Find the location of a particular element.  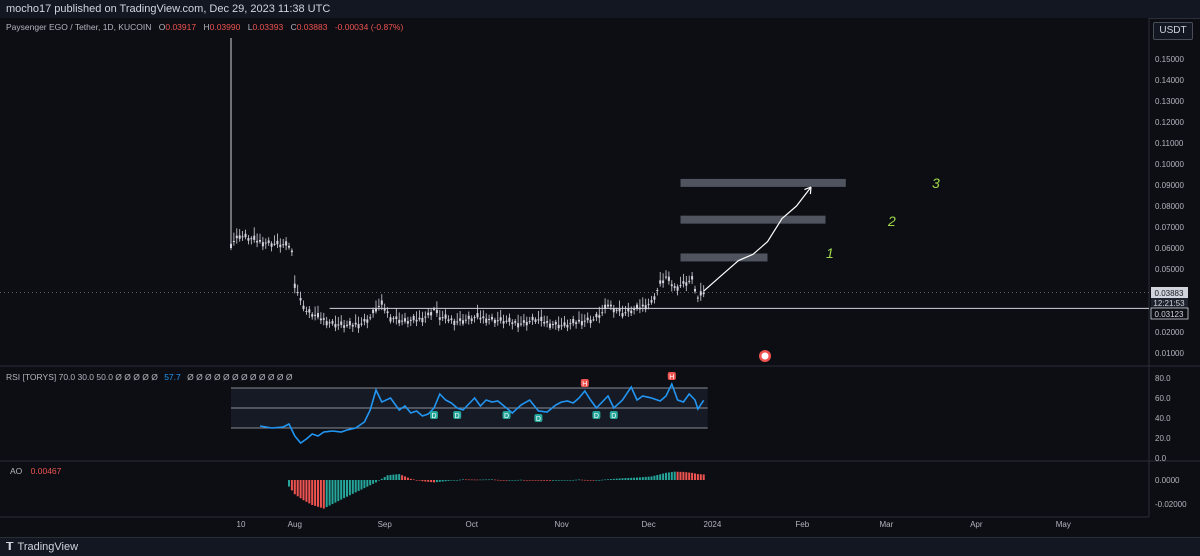

ao-legend: AO 0.00467 is located at coordinates (36, 471).